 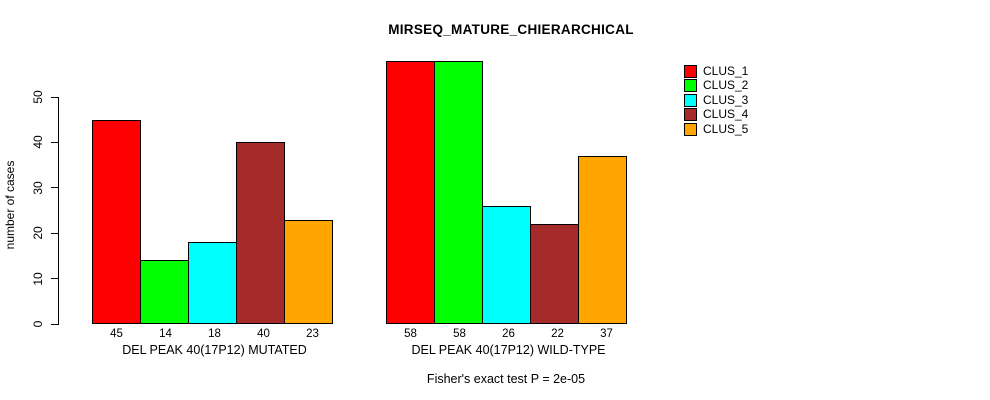 What do you see at coordinates (726, 128) in the screenshot?
I see `legend-label: CLUS_5` at bounding box center [726, 128].